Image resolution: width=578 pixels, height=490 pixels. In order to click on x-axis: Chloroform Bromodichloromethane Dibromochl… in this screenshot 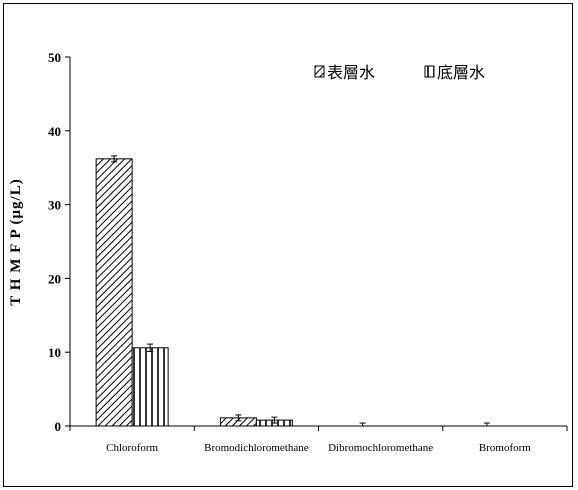, I will do `click(318, 439)`.